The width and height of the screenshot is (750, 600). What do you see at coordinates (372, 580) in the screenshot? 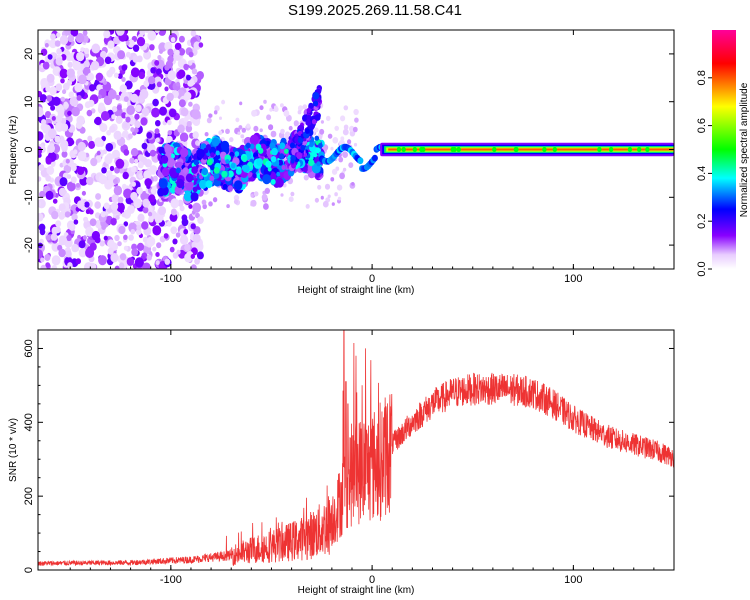
I see `x-tick-label: 0` at bounding box center [372, 580].